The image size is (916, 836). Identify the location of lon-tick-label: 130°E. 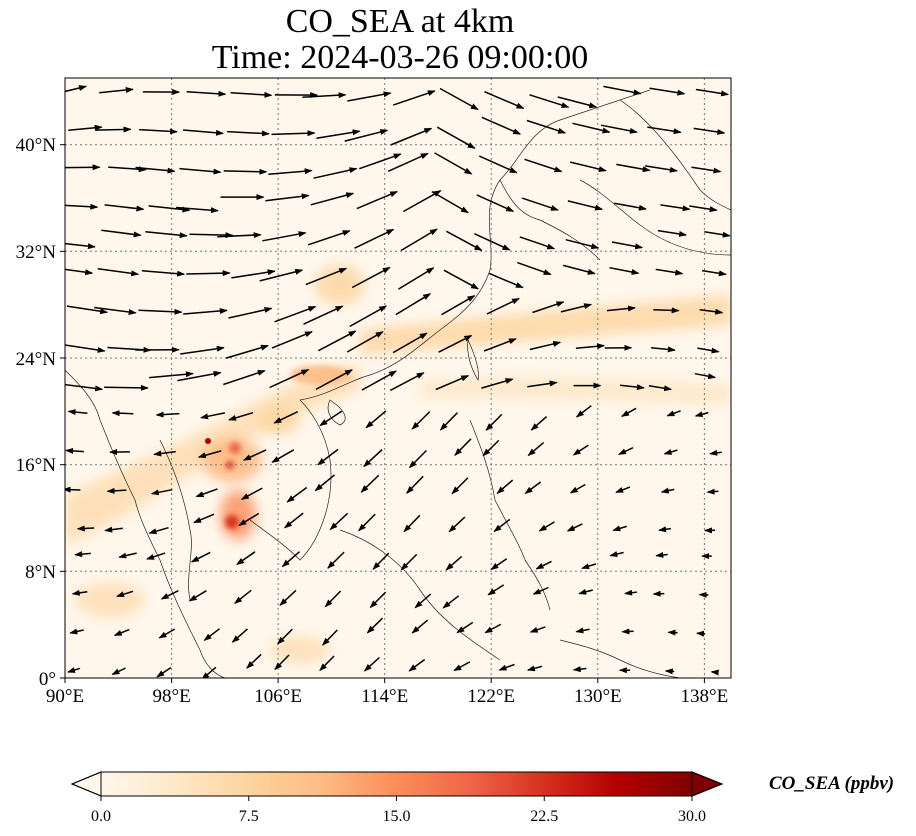
(598, 696).